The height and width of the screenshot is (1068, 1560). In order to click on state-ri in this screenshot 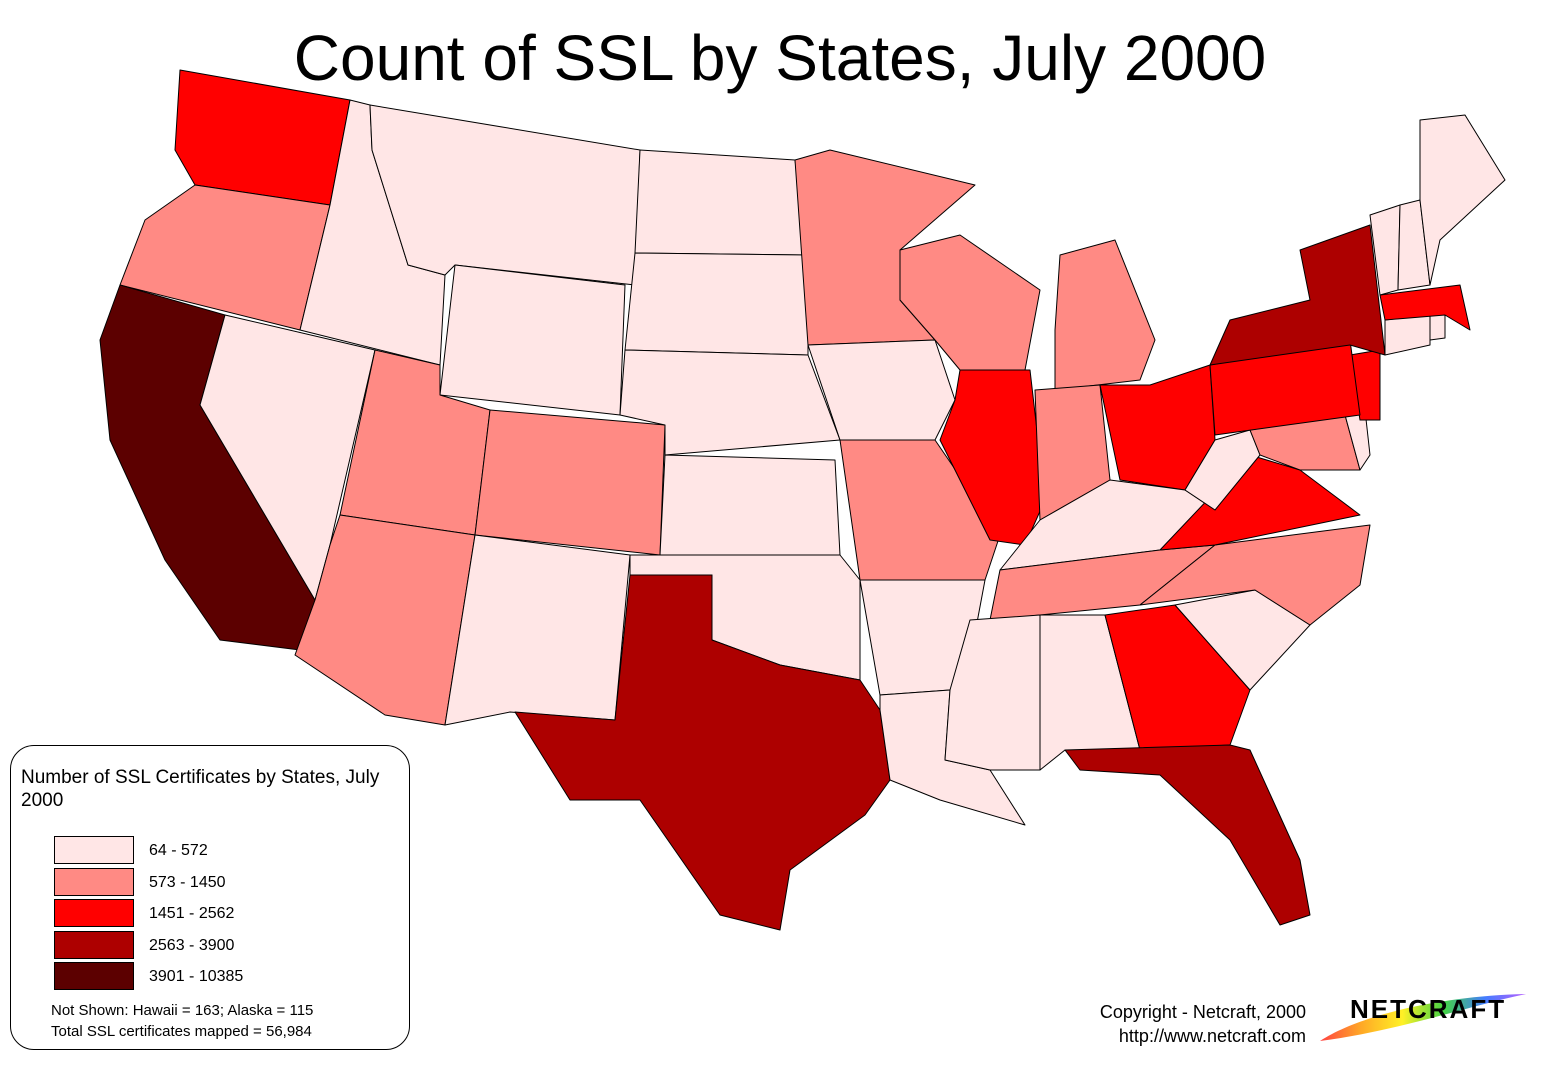, I will do `click(1437, 327)`.